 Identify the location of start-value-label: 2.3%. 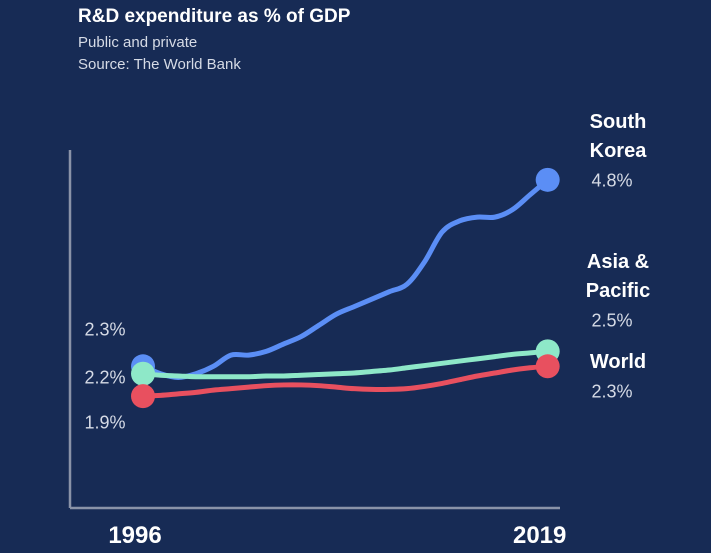
(105, 329).